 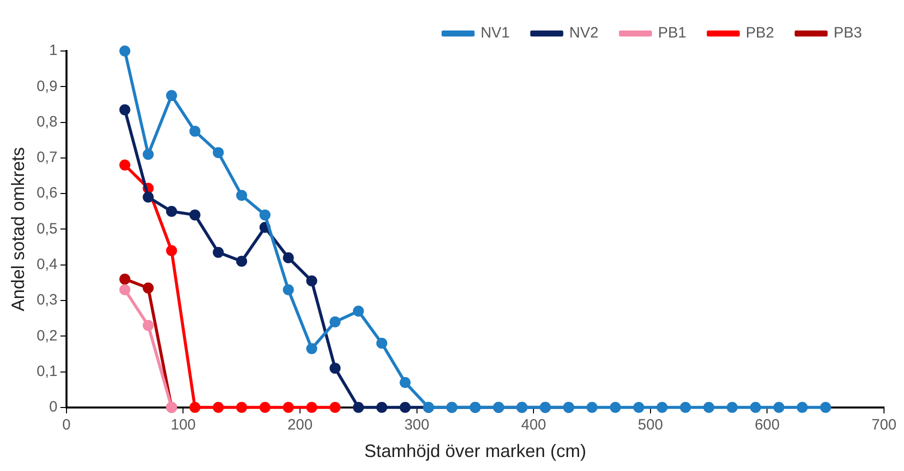 I want to click on y-tick-label: 0,3, so click(x=47, y=300).